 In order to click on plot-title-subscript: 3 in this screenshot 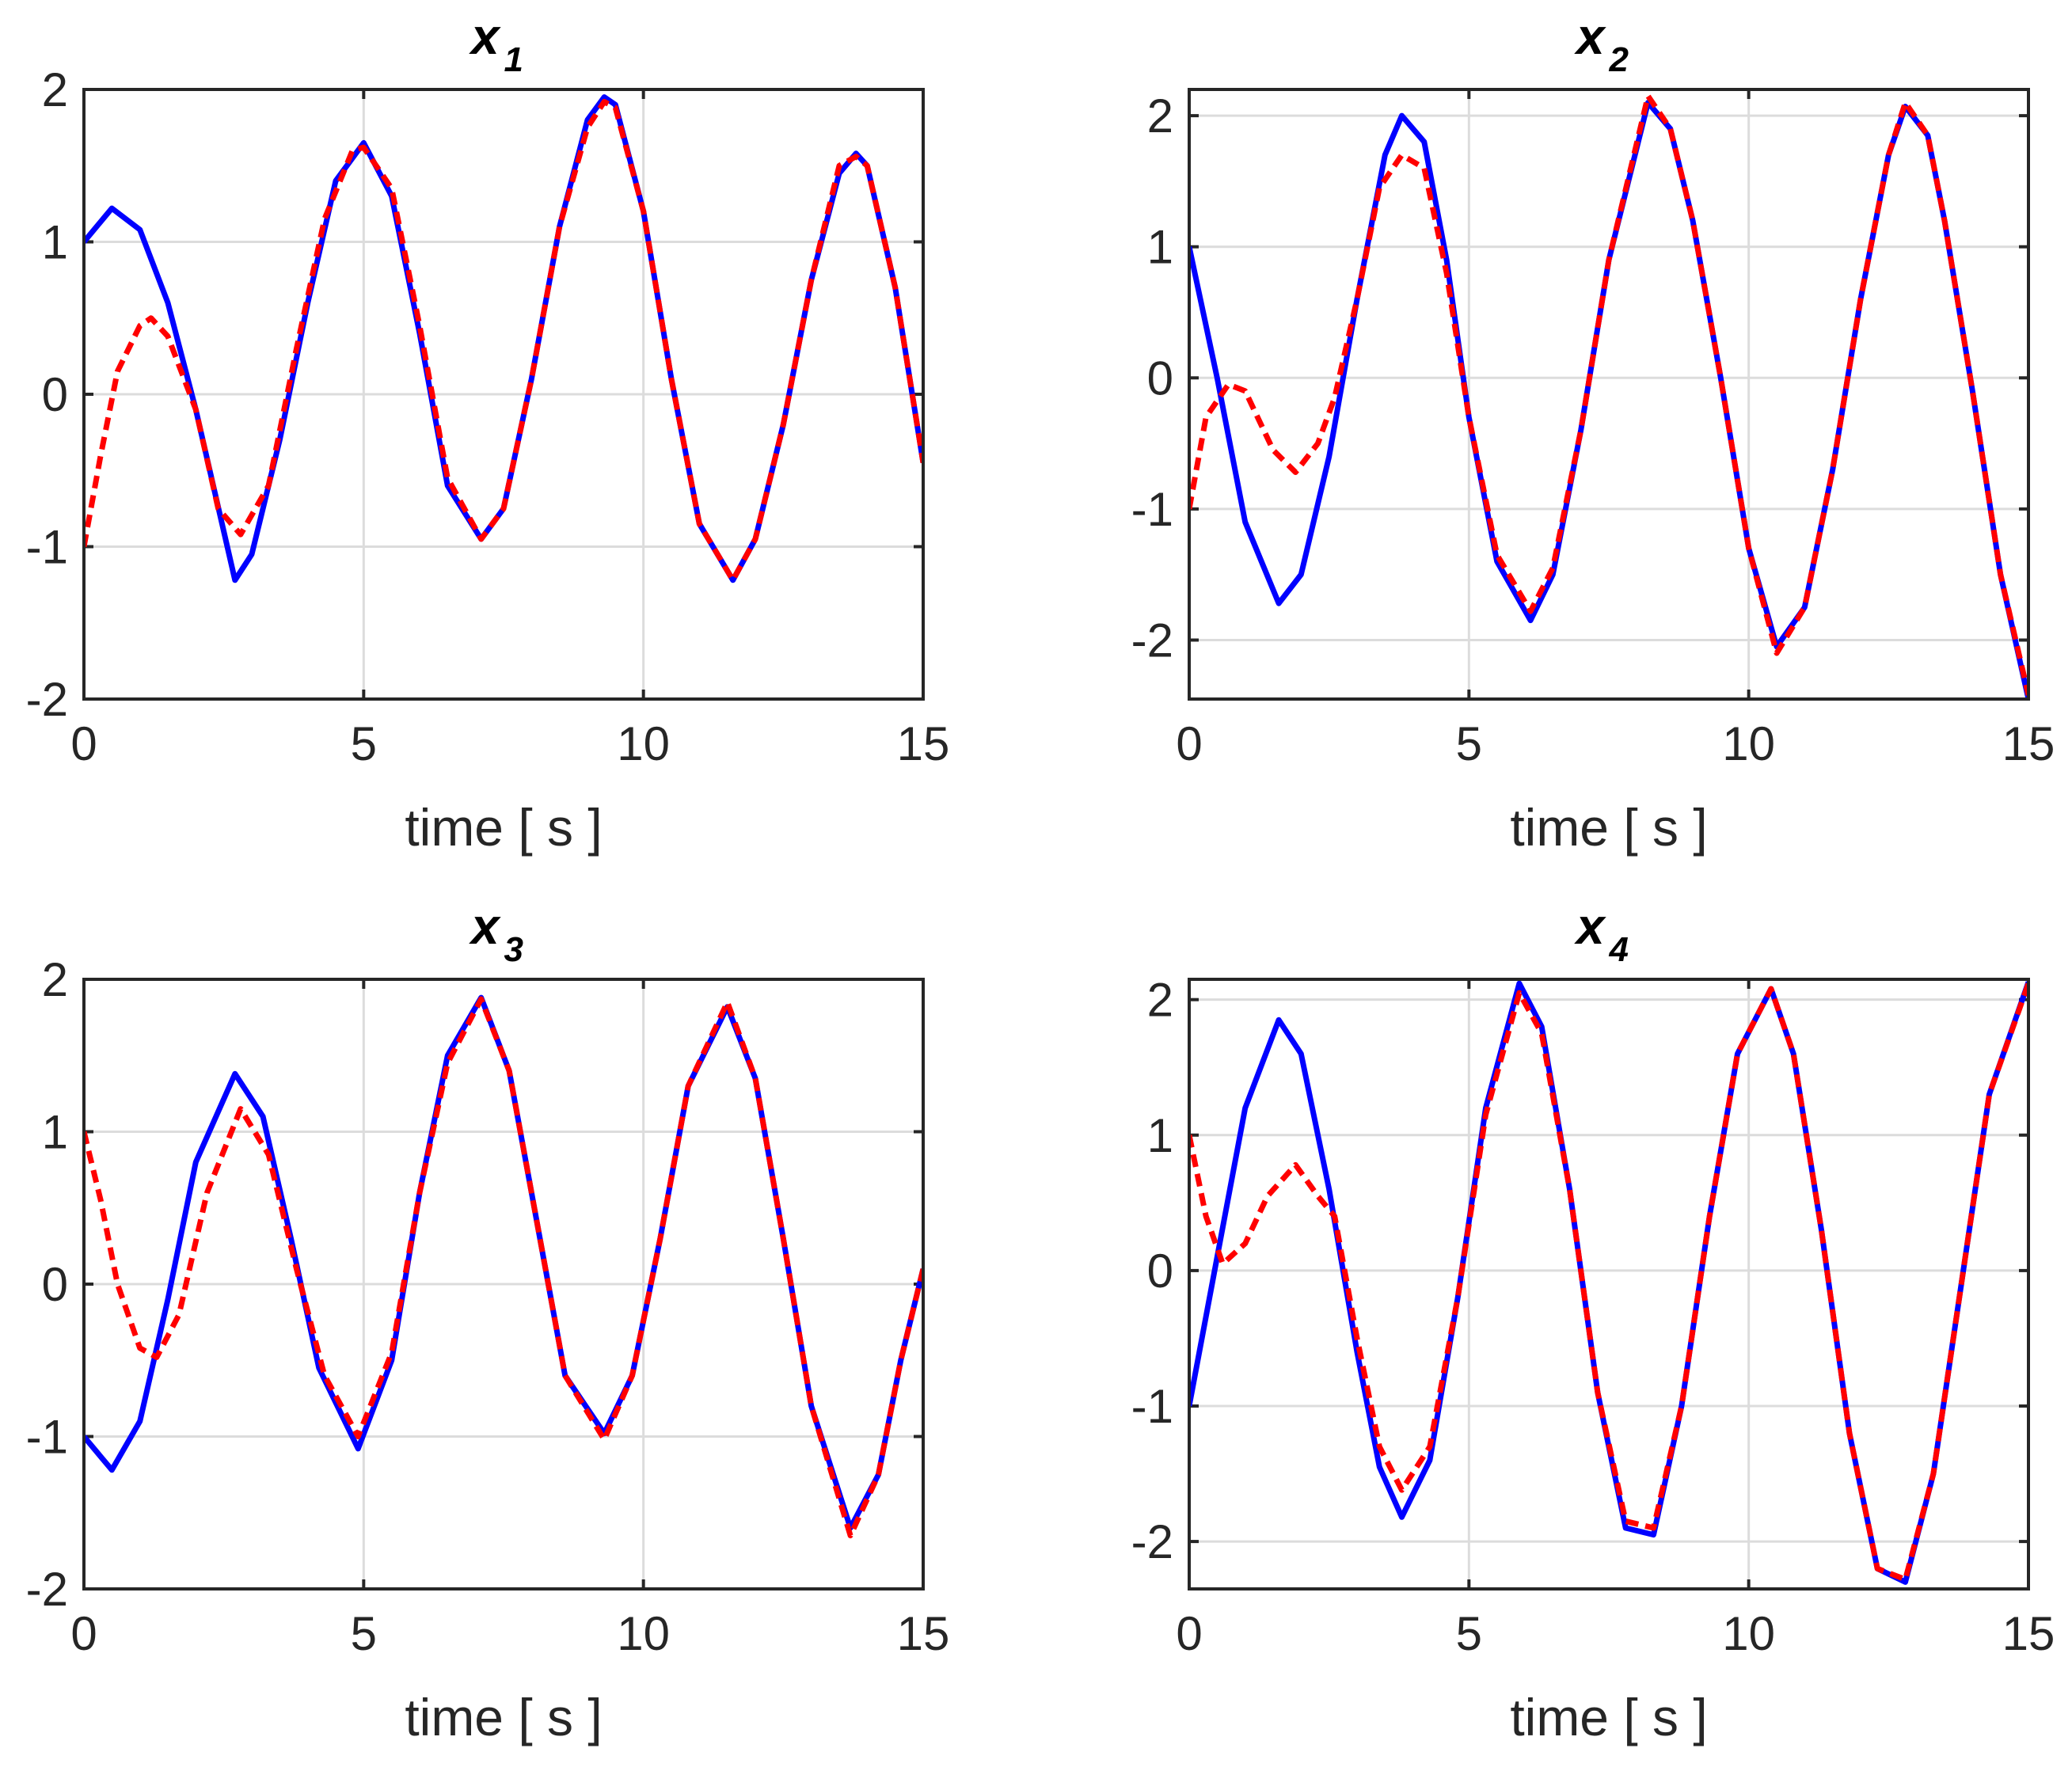, I will do `click(513, 949)`.